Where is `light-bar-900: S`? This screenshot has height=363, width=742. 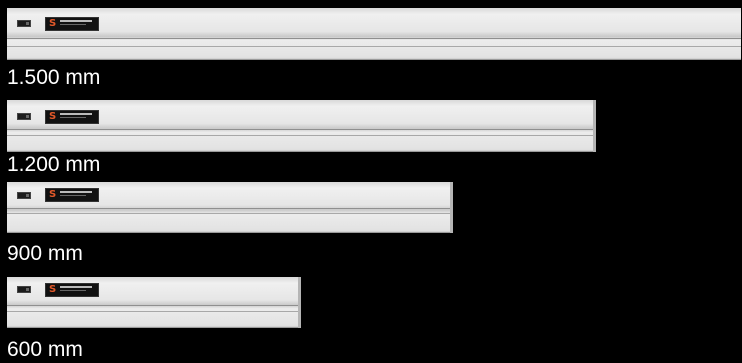
light-bar-900: S is located at coordinates (230, 207).